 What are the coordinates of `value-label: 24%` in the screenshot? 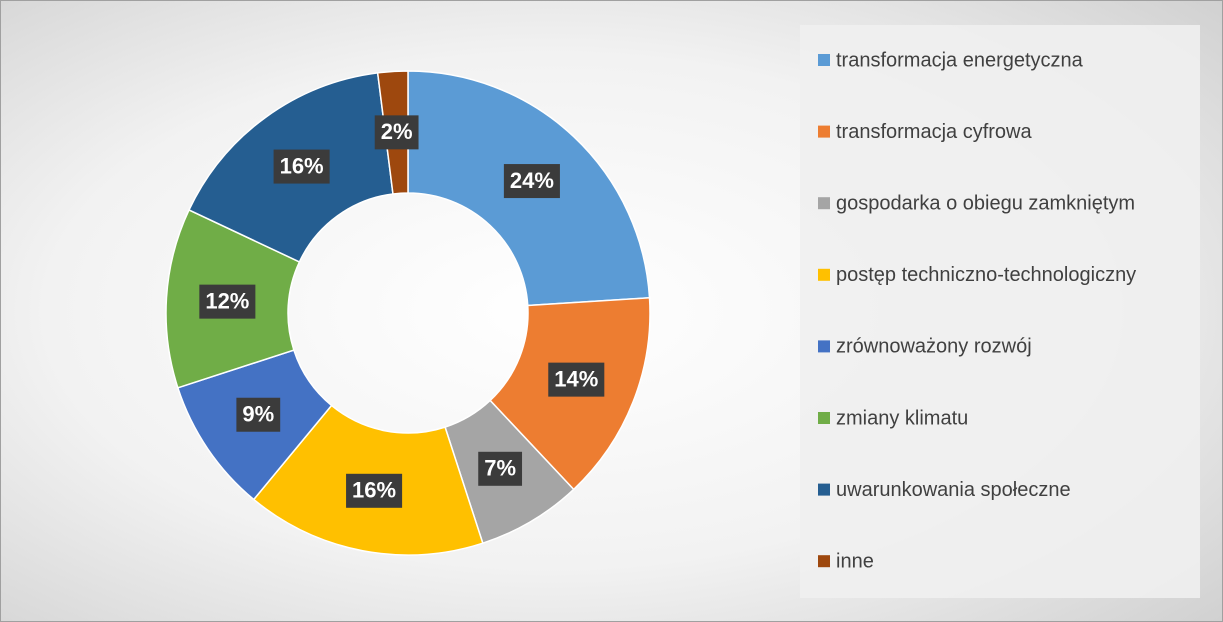 It's located at (532, 180).